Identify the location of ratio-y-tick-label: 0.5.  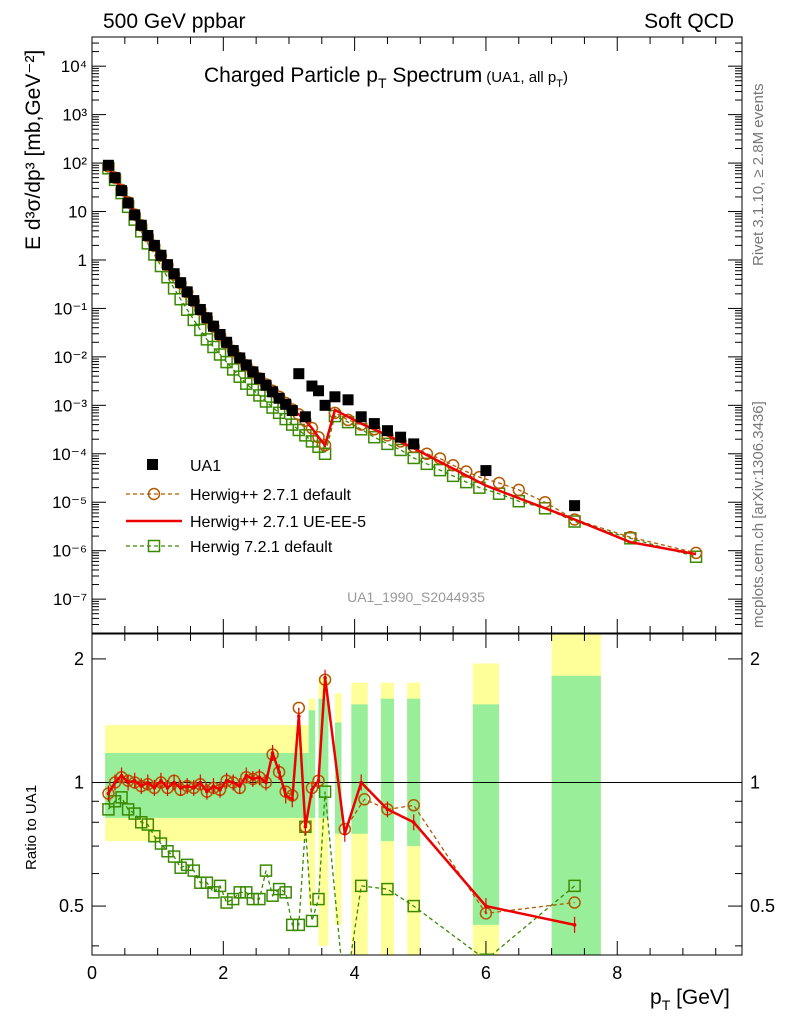
(762, 906).